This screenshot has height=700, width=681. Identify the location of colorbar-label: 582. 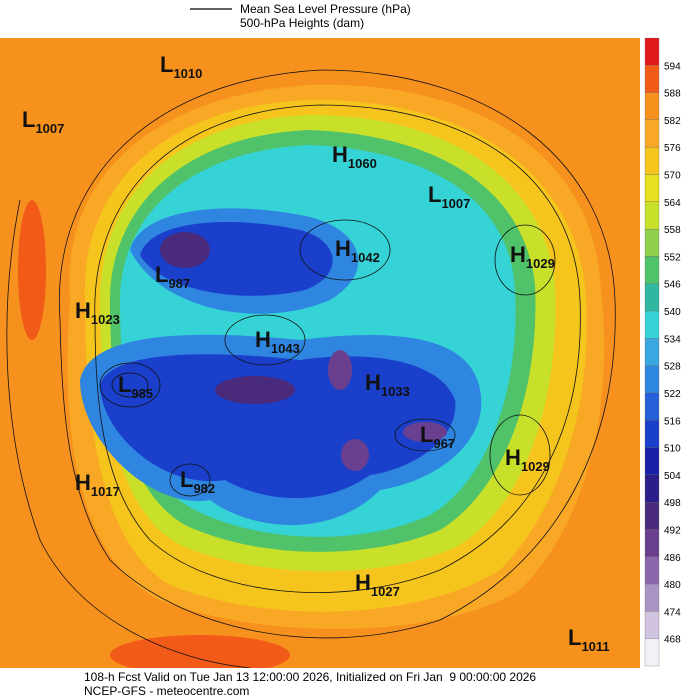
(672, 121).